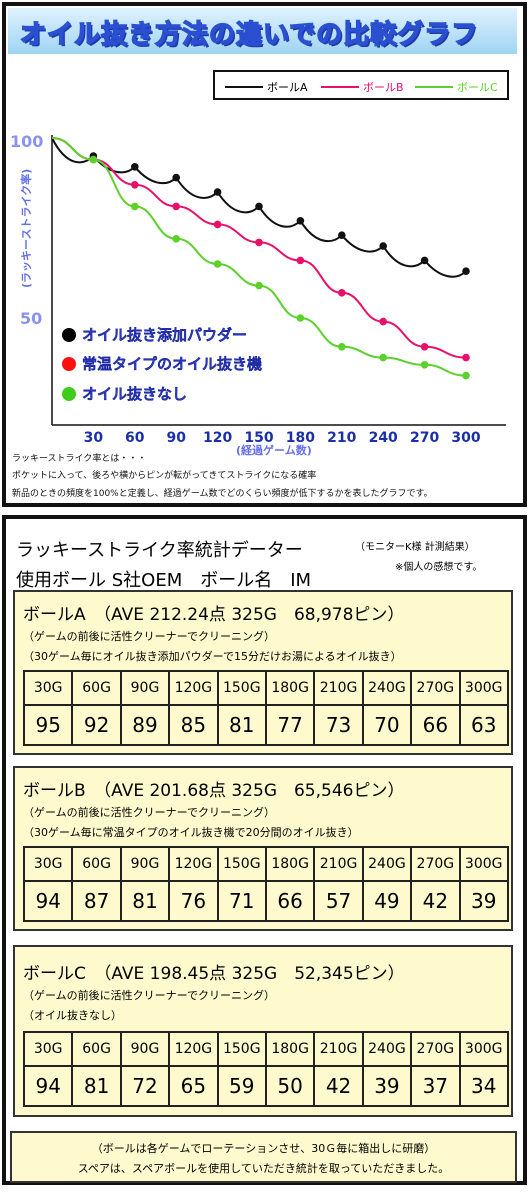 Image resolution: width=529 pixels, height=1200 pixels. I want to click on ball-c-note-2: （オイル抜きなし）, so click(72, 1015).